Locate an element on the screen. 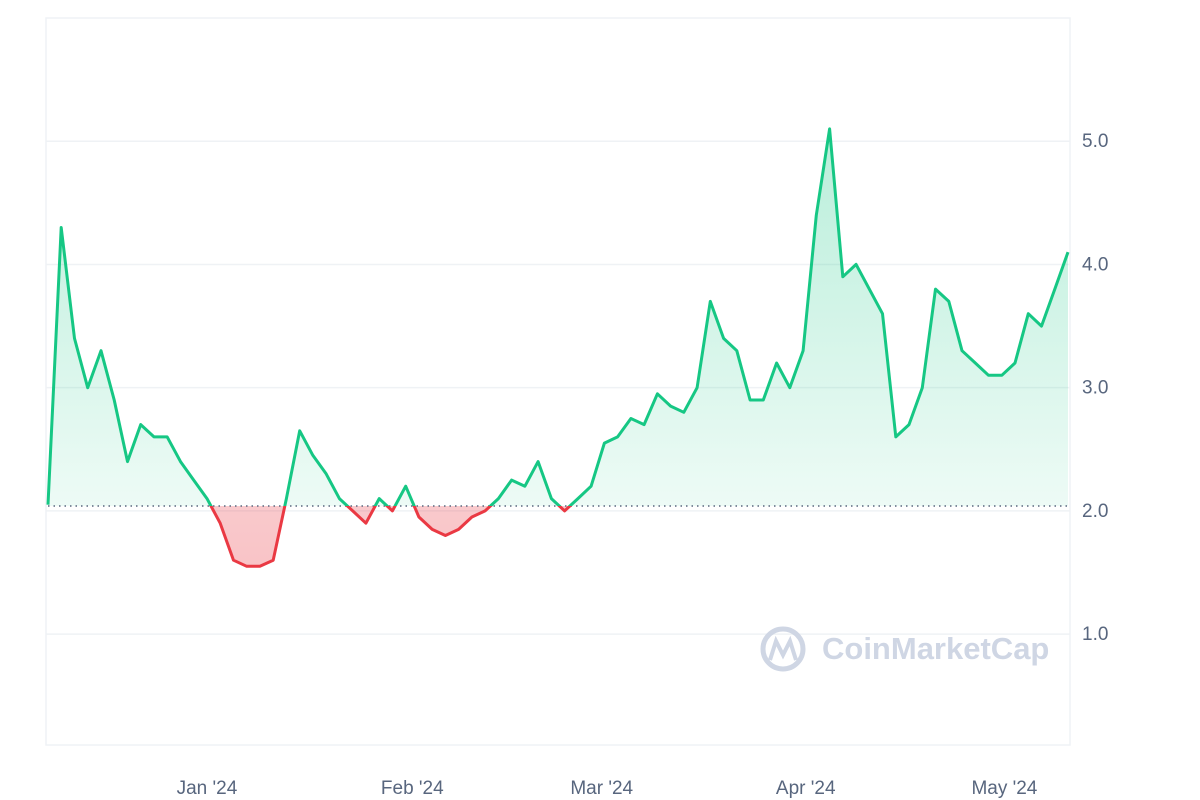 The height and width of the screenshot is (800, 1200). watermark-group: CoinMarketCap is located at coordinates (904, 649).